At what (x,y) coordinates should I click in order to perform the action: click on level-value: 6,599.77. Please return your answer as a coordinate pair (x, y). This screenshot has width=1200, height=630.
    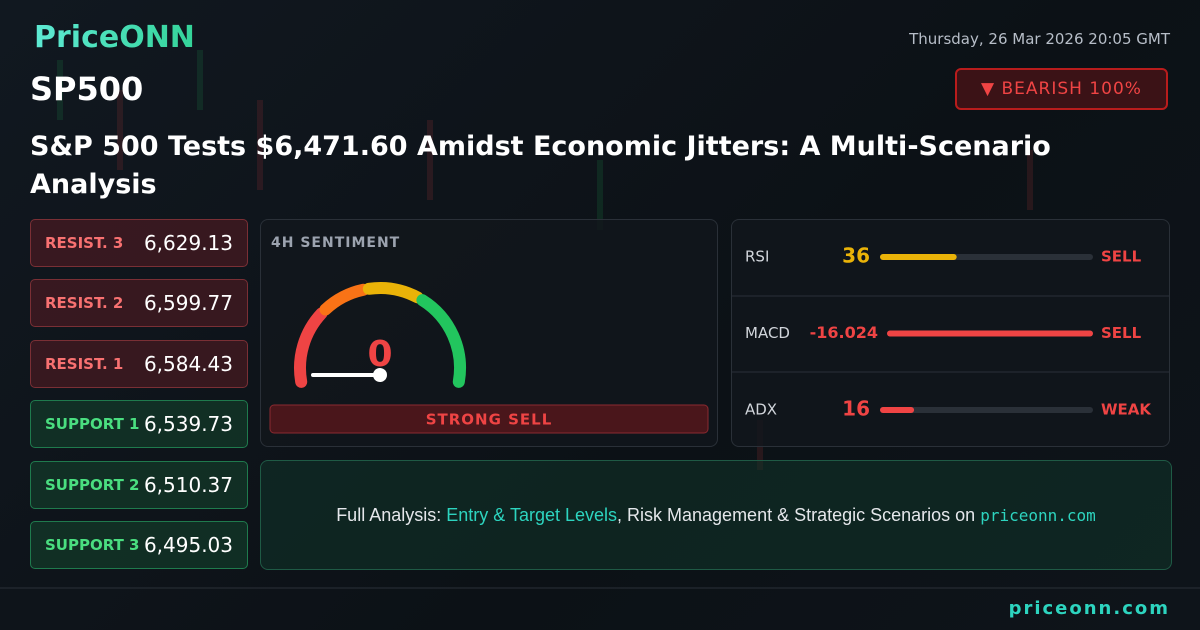
    Looking at the image, I should click on (188, 303).